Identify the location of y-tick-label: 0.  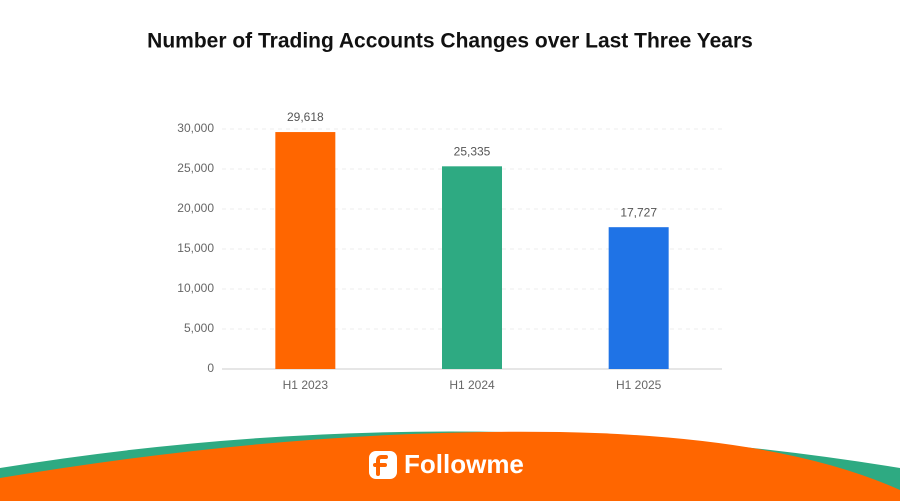
(210, 368).